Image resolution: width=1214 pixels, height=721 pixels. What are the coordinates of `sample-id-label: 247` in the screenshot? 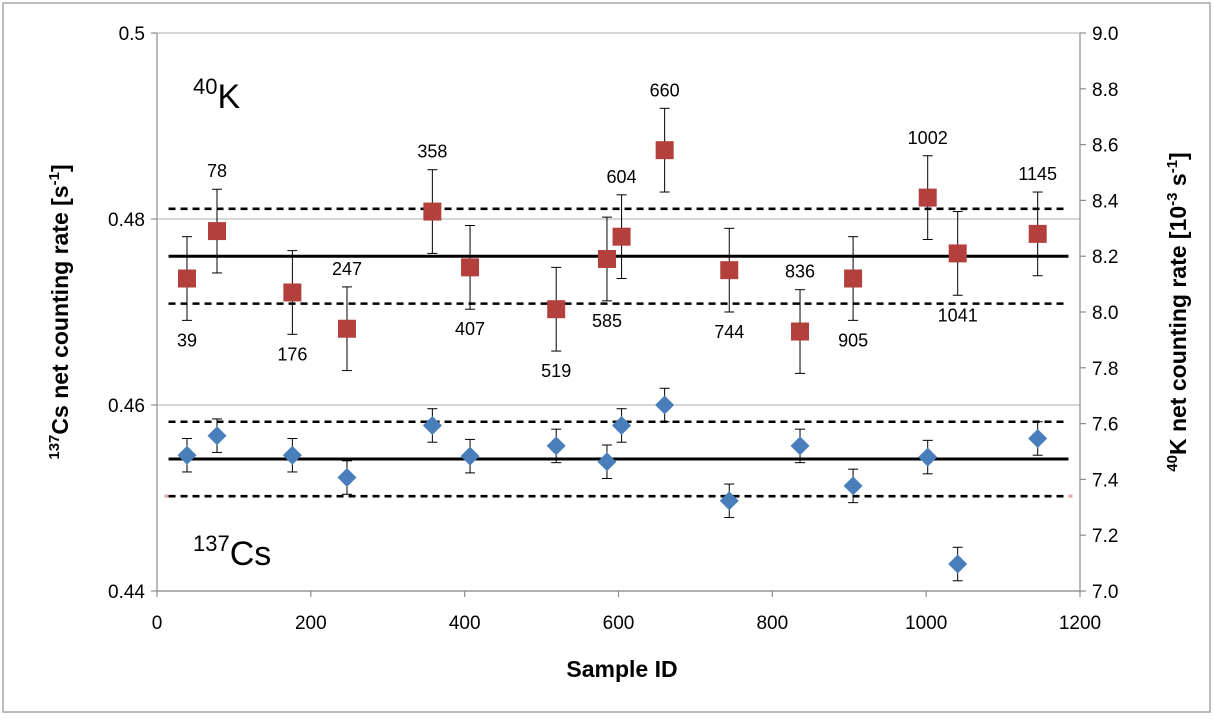 It's located at (347, 269).